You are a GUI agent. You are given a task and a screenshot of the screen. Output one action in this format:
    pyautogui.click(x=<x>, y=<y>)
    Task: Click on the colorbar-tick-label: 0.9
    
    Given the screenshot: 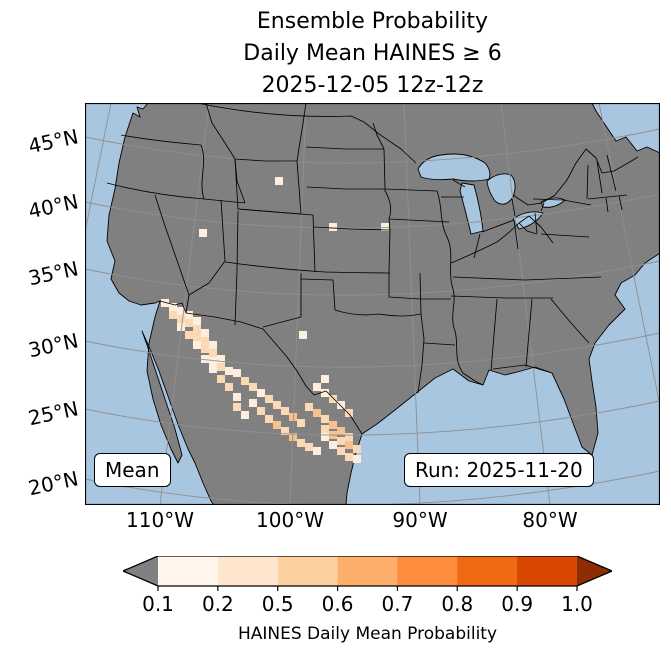 What is the action you would take?
    pyautogui.click(x=517, y=604)
    